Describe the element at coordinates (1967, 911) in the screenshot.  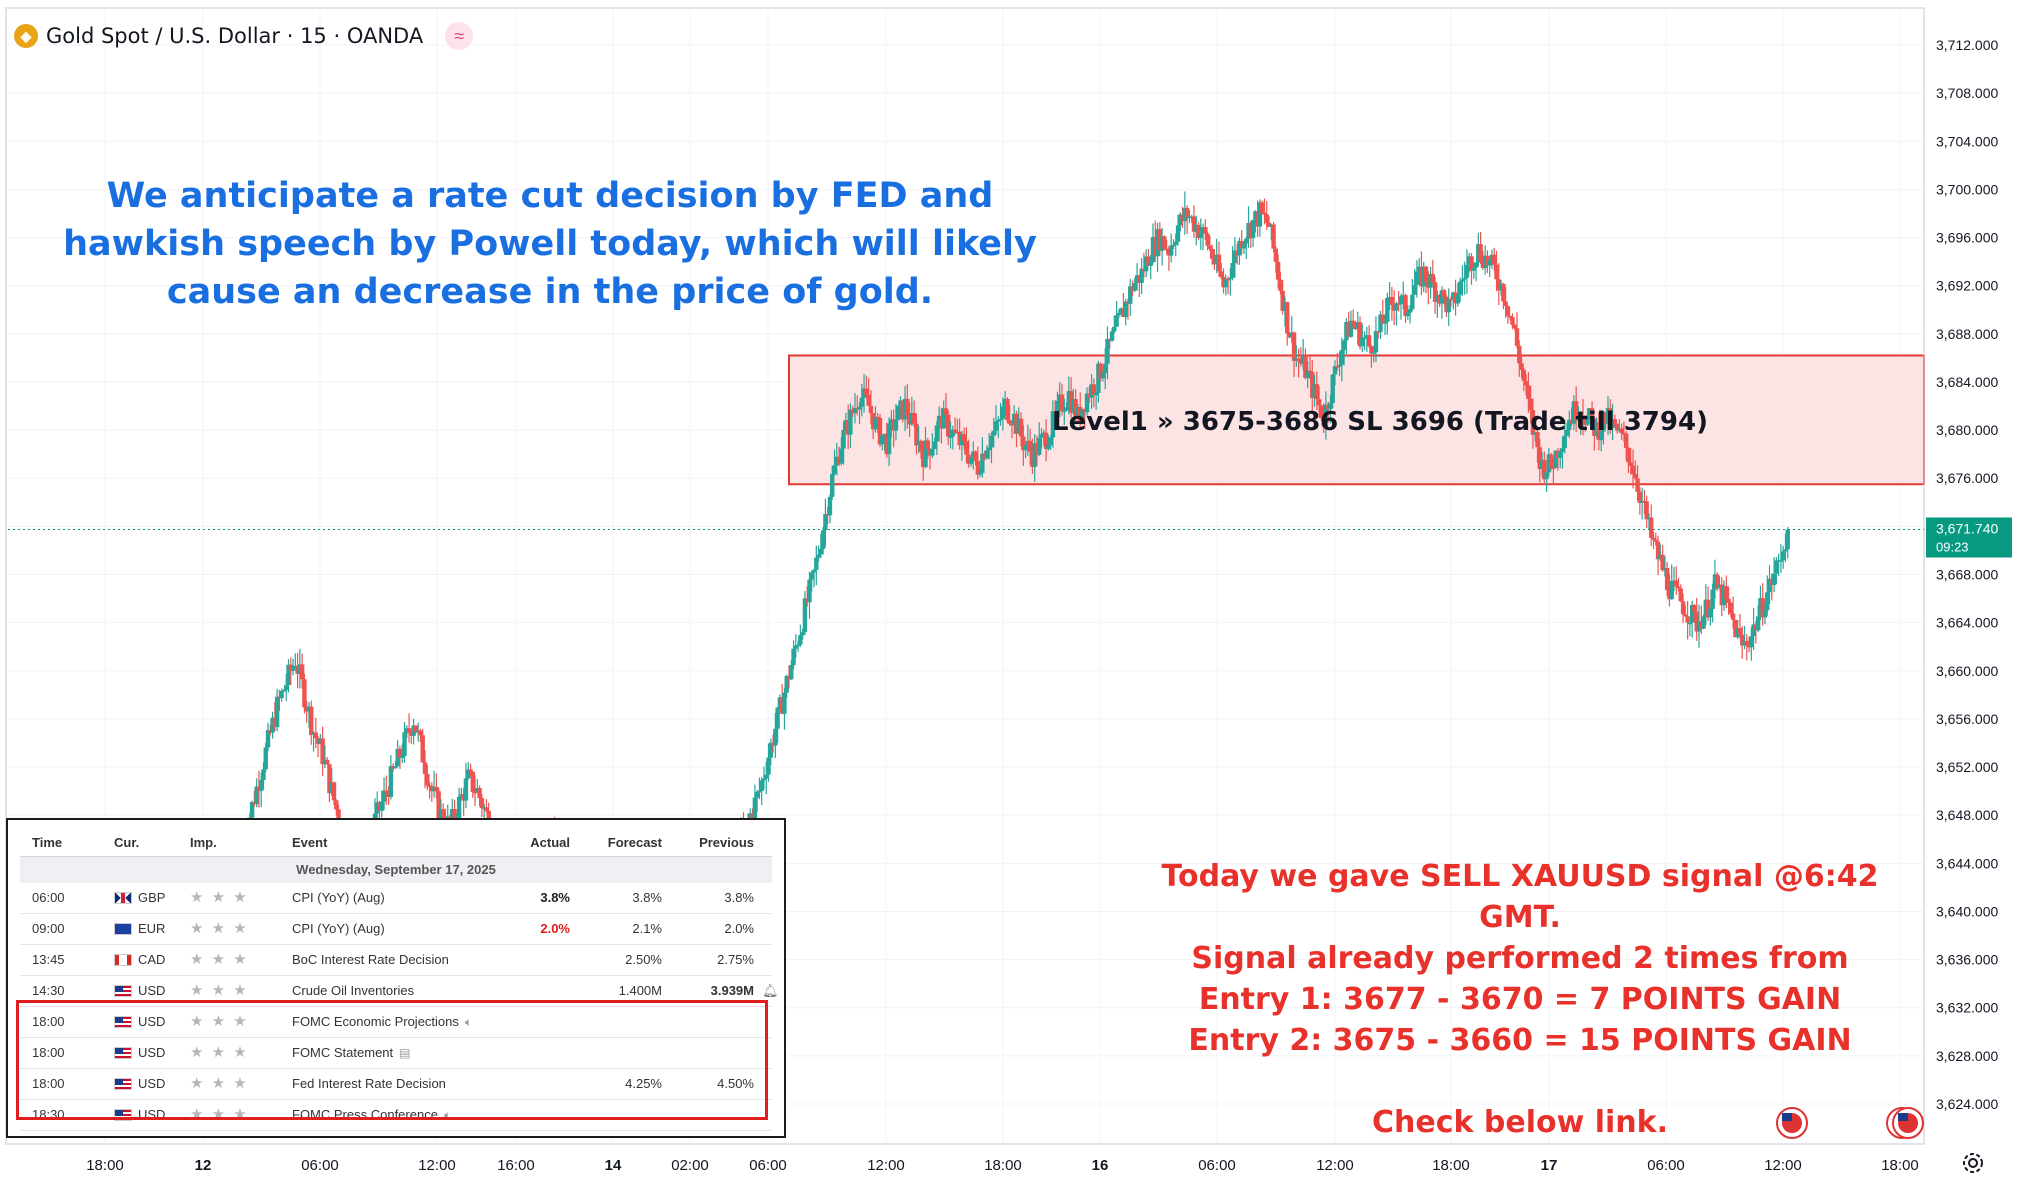
I see `price-tick-label: 3,640.000` at that location.